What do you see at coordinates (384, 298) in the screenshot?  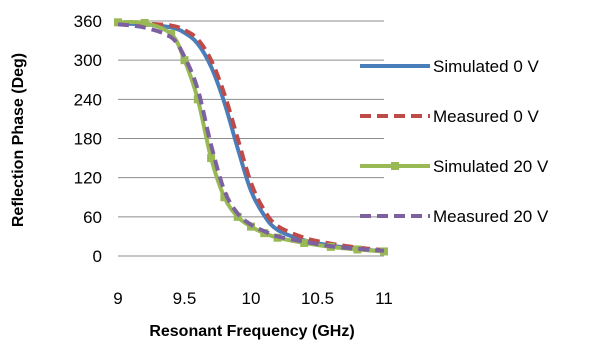 I see `x-tick-label: 11` at bounding box center [384, 298].